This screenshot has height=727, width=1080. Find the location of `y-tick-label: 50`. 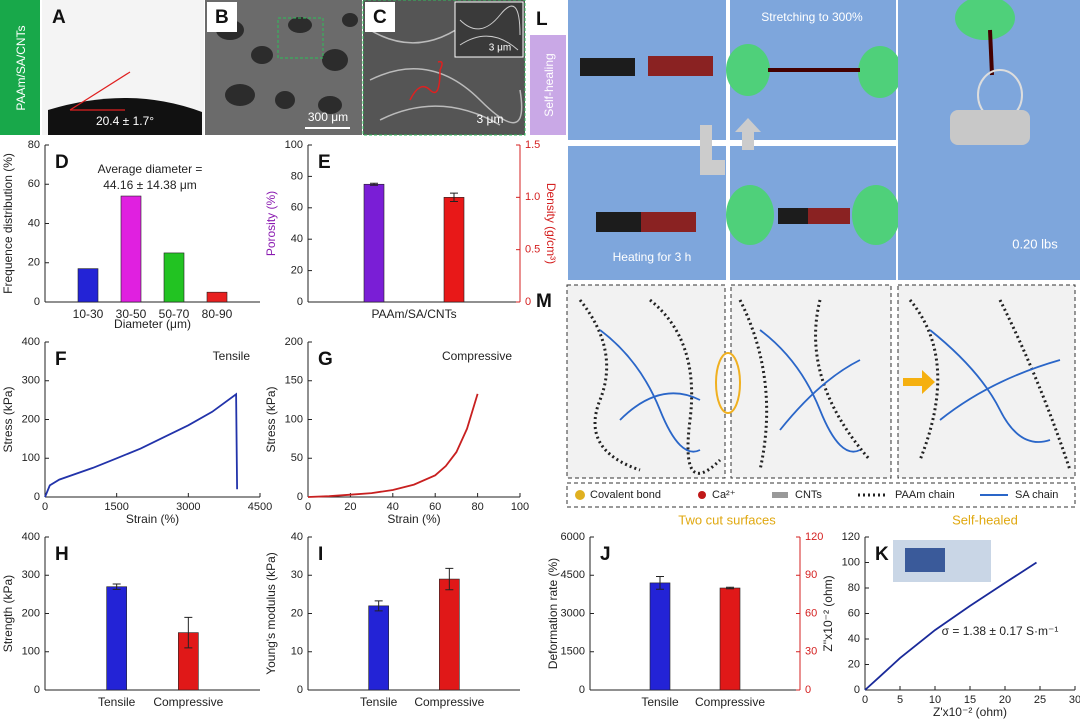

y-tick-label: 50 is located at coordinates (297, 458).